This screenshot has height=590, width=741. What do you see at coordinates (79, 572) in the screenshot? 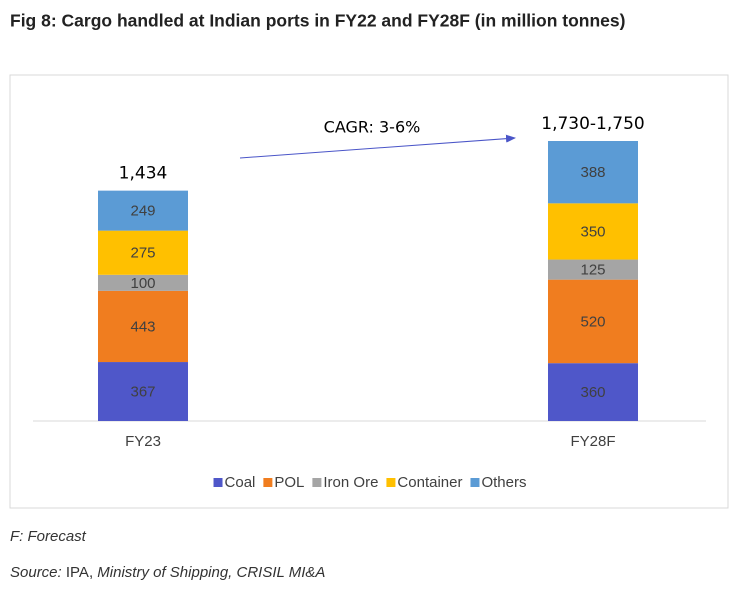
I see `source-plain: IPA,` at bounding box center [79, 572].